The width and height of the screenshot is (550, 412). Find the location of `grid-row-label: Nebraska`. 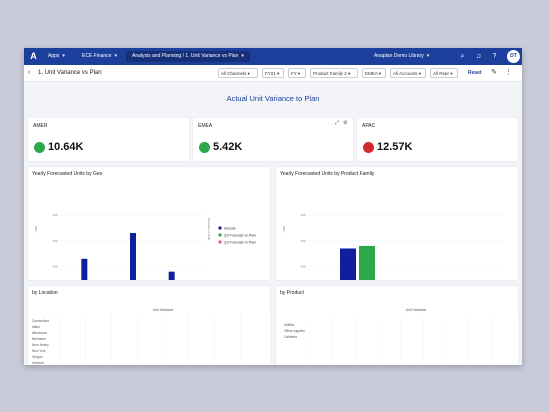

grid-row-label: Nebraska is located at coordinates (39, 339).